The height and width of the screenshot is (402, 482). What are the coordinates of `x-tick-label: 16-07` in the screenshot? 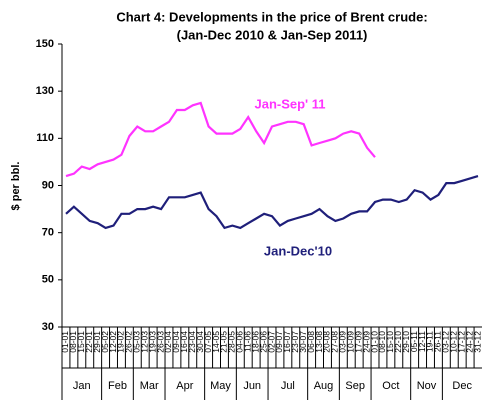 It's located at (287, 342).